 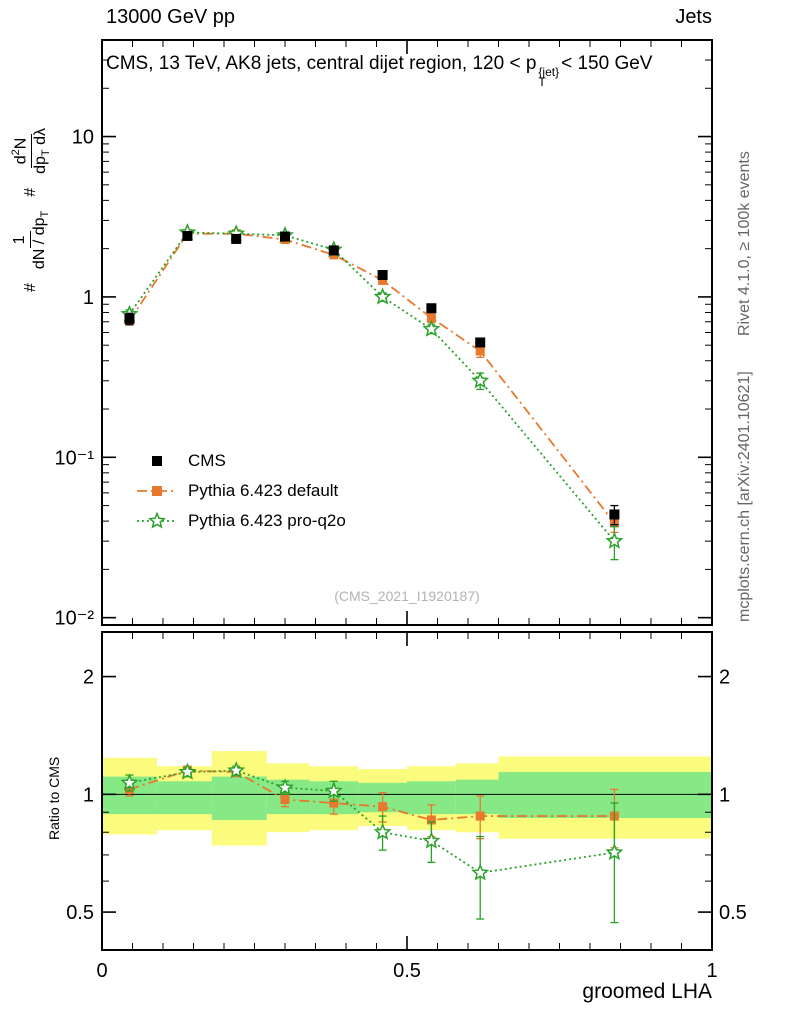 What do you see at coordinates (88, 298) in the screenshot?
I see `main-y-tick-label: 1` at bounding box center [88, 298].